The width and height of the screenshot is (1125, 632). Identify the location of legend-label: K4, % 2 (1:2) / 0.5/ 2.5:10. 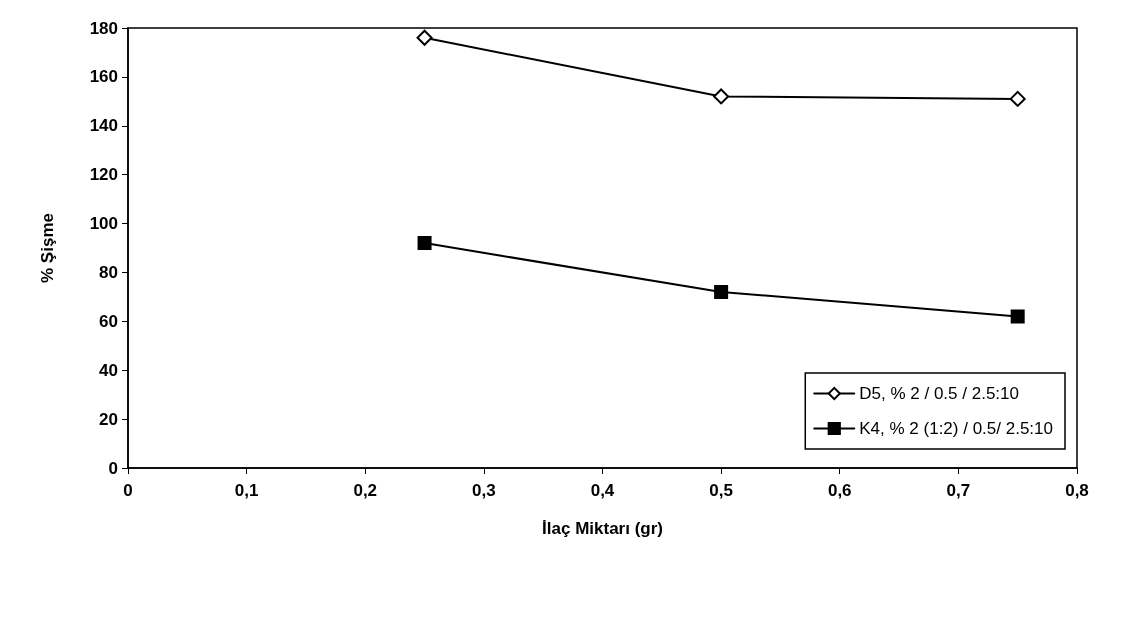
(956, 428).